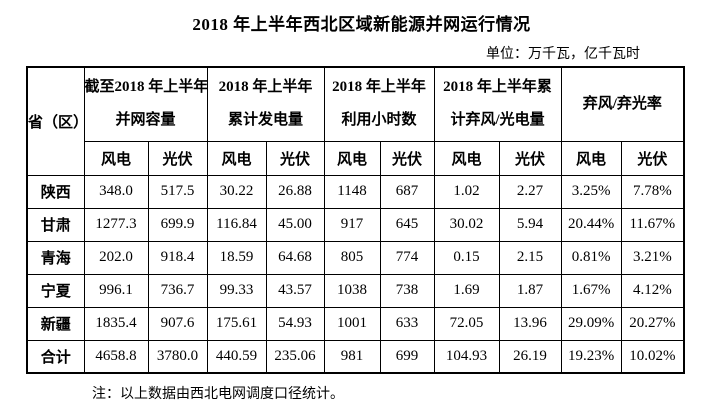 The width and height of the screenshot is (723, 407). Describe the element at coordinates (236, 356) in the screenshot. I see `table-cell: 440.59` at that location.